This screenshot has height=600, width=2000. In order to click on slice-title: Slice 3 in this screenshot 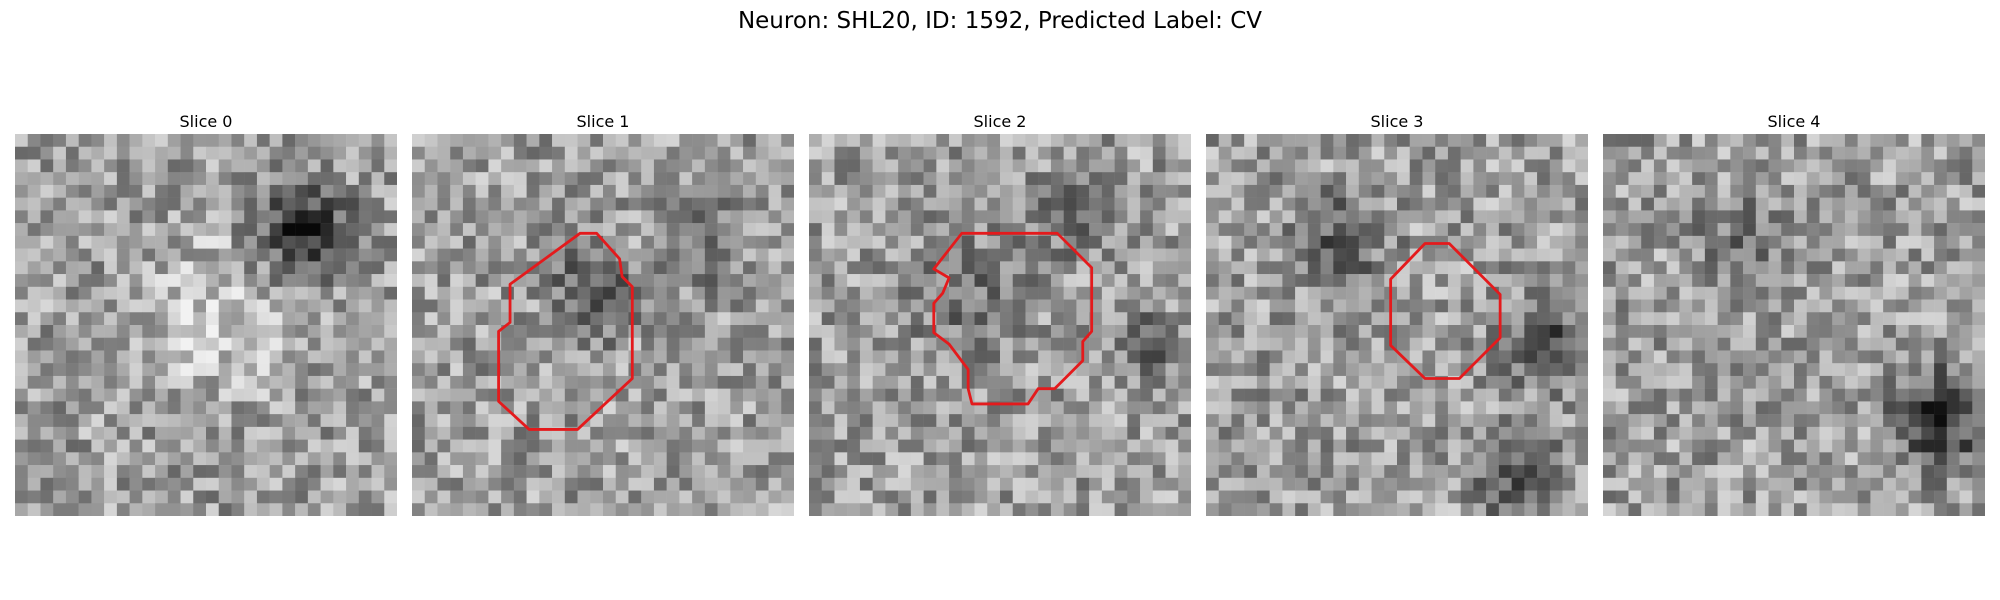, I will do `click(1397, 122)`.